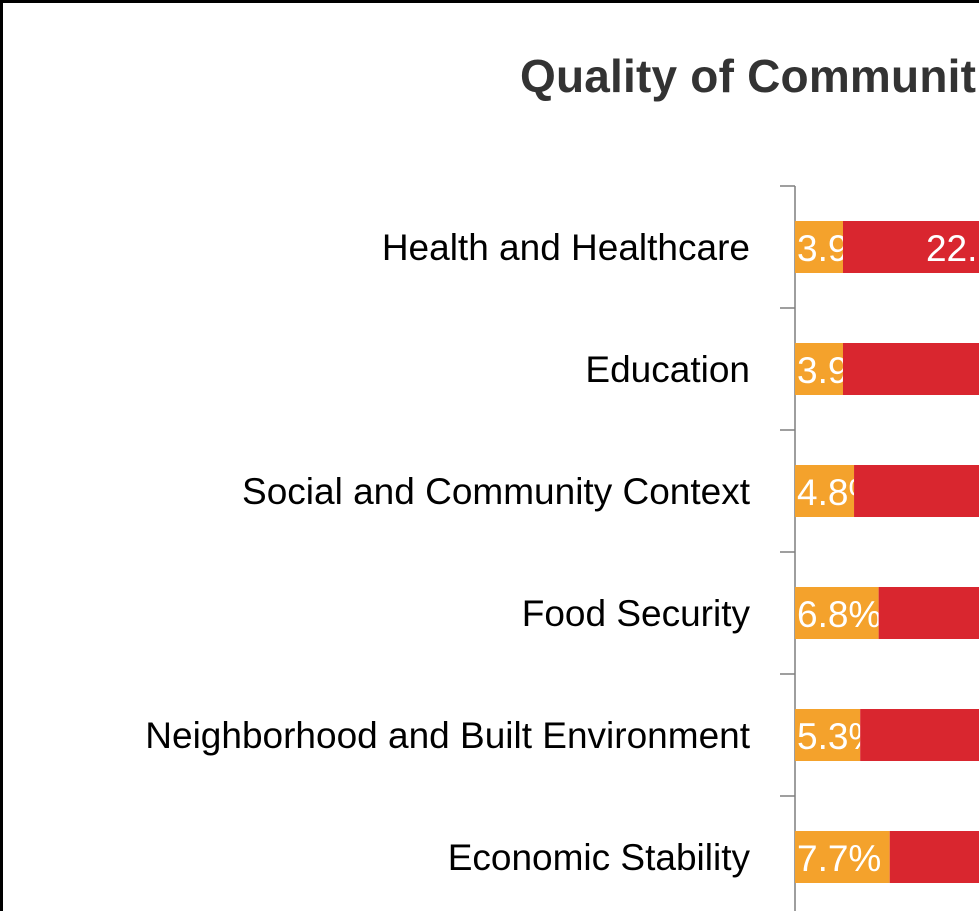  What do you see at coordinates (566, 247) in the screenshot?
I see `category-label: Health and Healthcare` at bounding box center [566, 247].